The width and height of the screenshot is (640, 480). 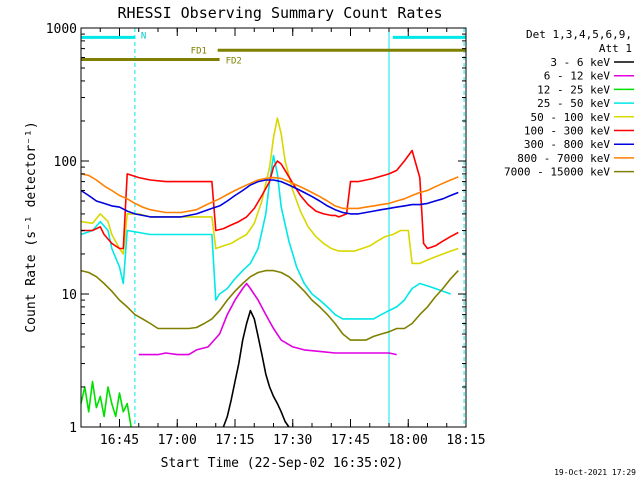 What do you see at coordinates (557, 172) in the screenshot?
I see `legend-label: 7000 - 15000 keV` at bounding box center [557, 172].